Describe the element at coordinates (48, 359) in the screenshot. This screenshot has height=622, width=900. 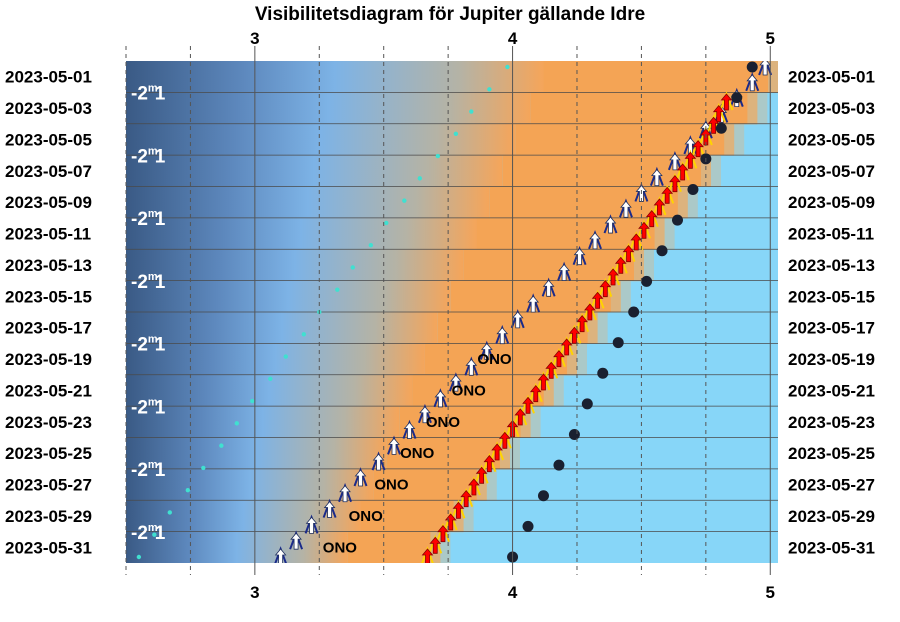
I see `date-label-left: 2023-05-19` at that location.